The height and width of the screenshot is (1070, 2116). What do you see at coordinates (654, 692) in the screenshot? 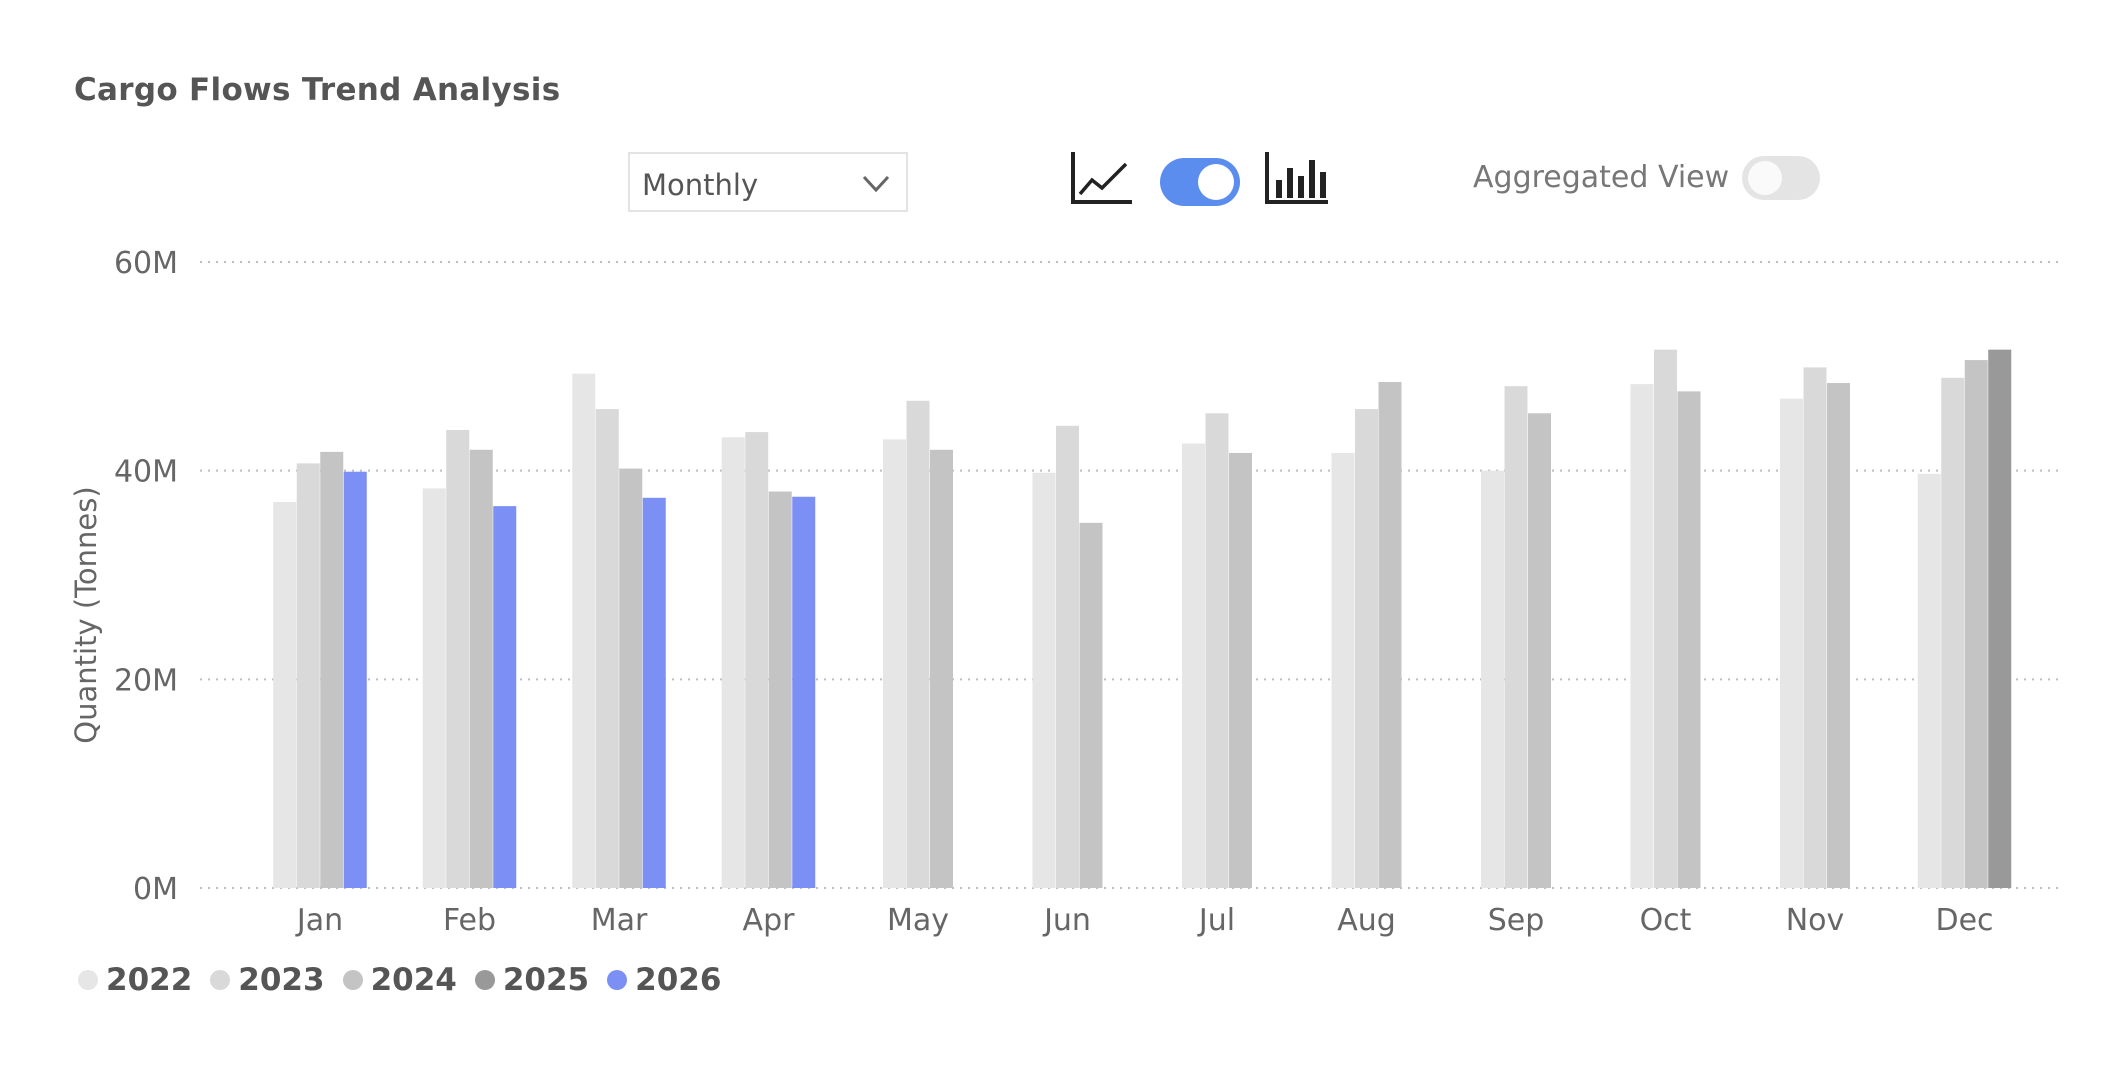
I see `bar-2026-mar` at bounding box center [654, 692].